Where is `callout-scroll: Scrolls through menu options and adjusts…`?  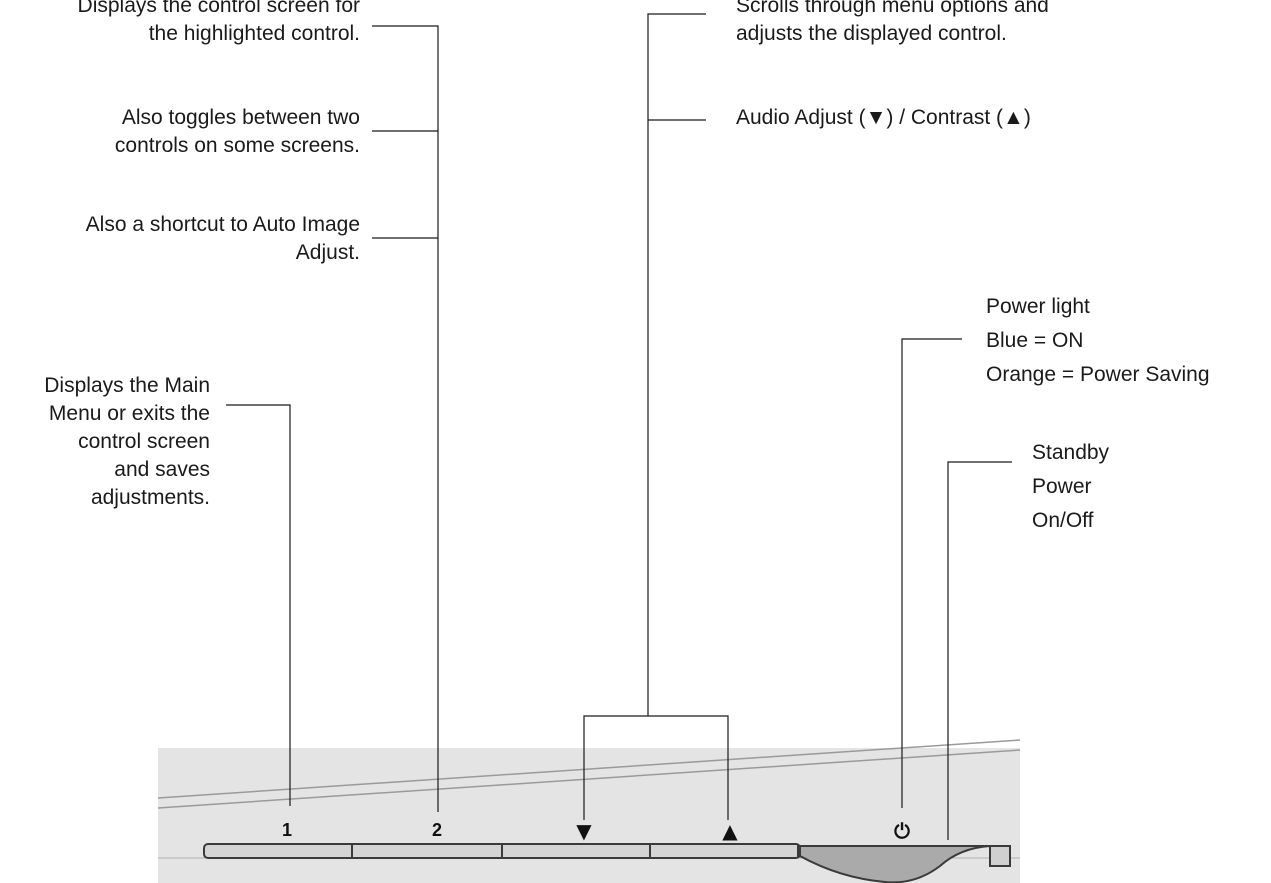
callout-scroll: Scrolls through menu options and adjusts… is located at coordinates (892, 24).